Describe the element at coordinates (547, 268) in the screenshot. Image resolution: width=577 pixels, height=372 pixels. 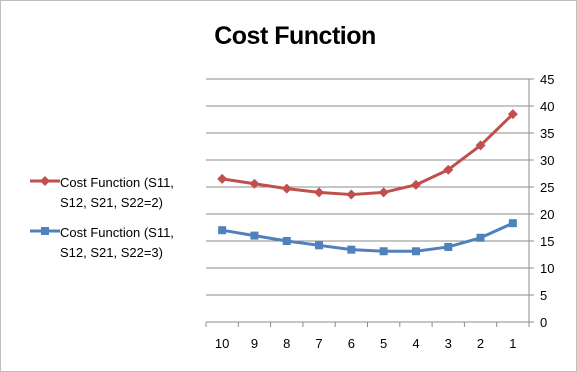
I see `y-tick-label: 10` at that location.